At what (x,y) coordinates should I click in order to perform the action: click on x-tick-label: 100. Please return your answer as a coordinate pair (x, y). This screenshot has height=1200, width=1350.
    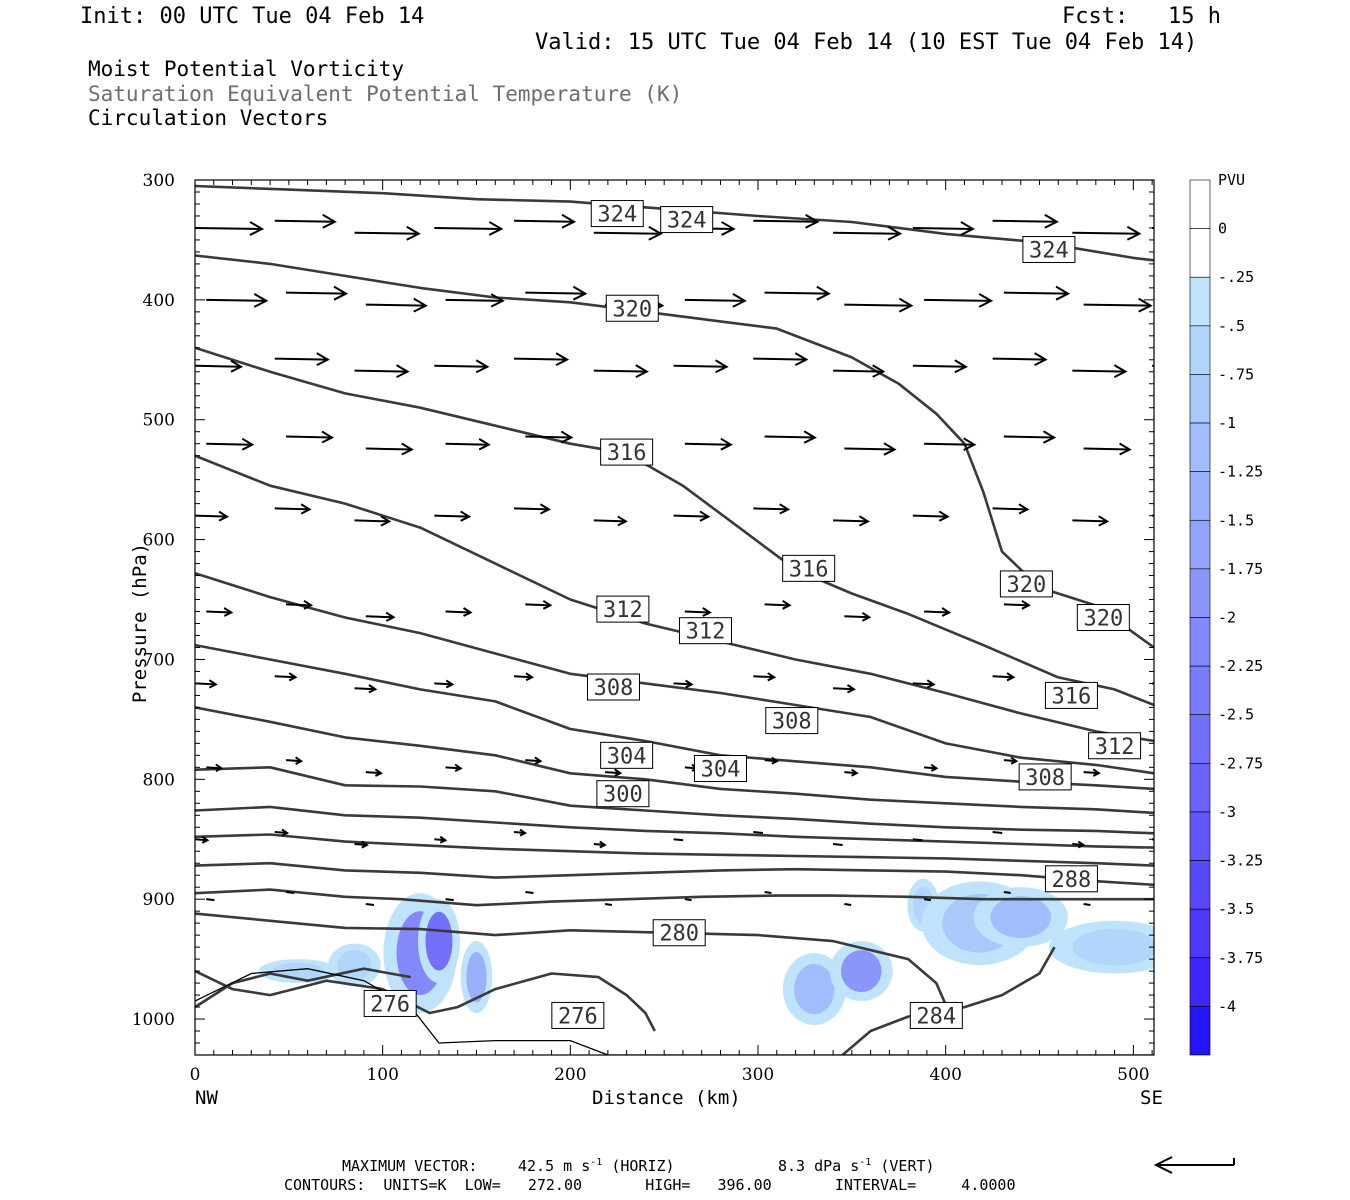
    Looking at the image, I should click on (382, 1075).